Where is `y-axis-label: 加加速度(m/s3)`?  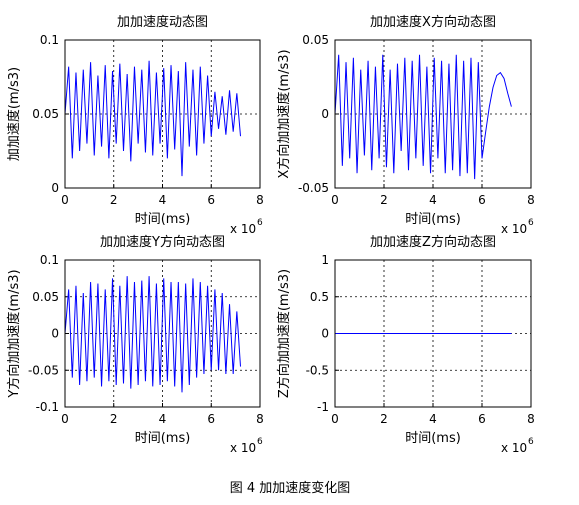
y-axis-label: 加加速度(m/s3) is located at coordinates (14, 114).